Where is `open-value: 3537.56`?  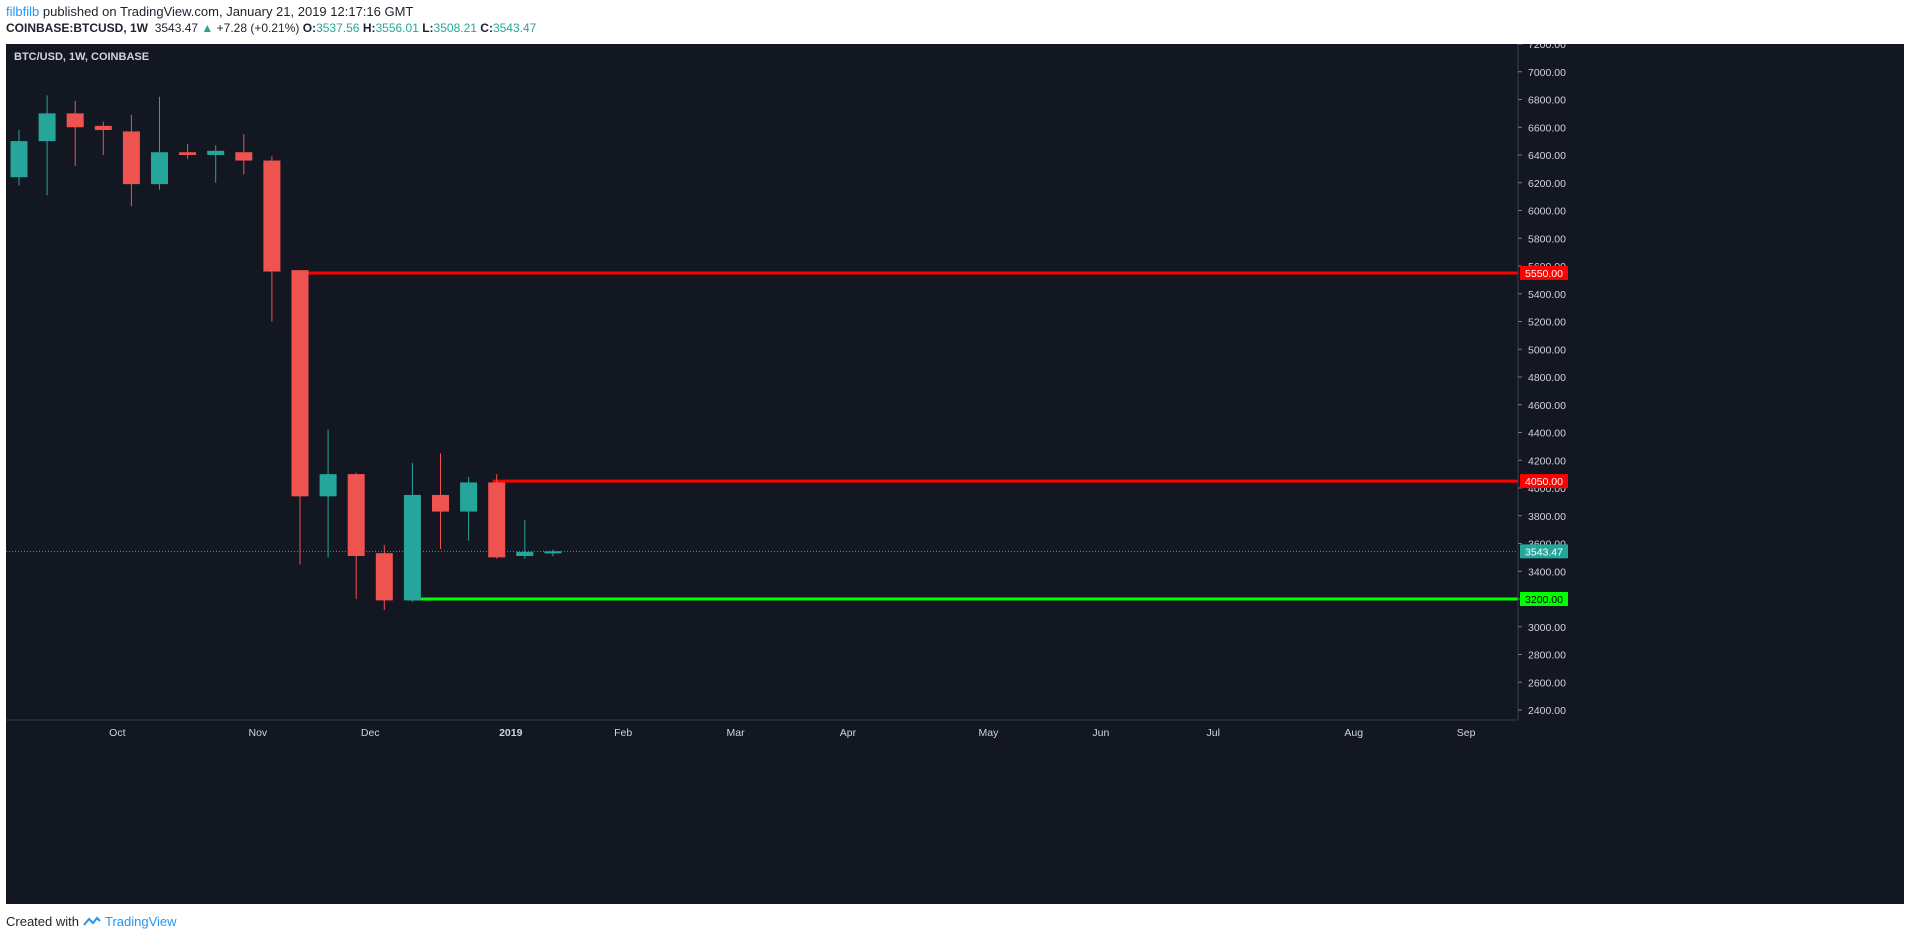 open-value: 3537.56 is located at coordinates (338, 28).